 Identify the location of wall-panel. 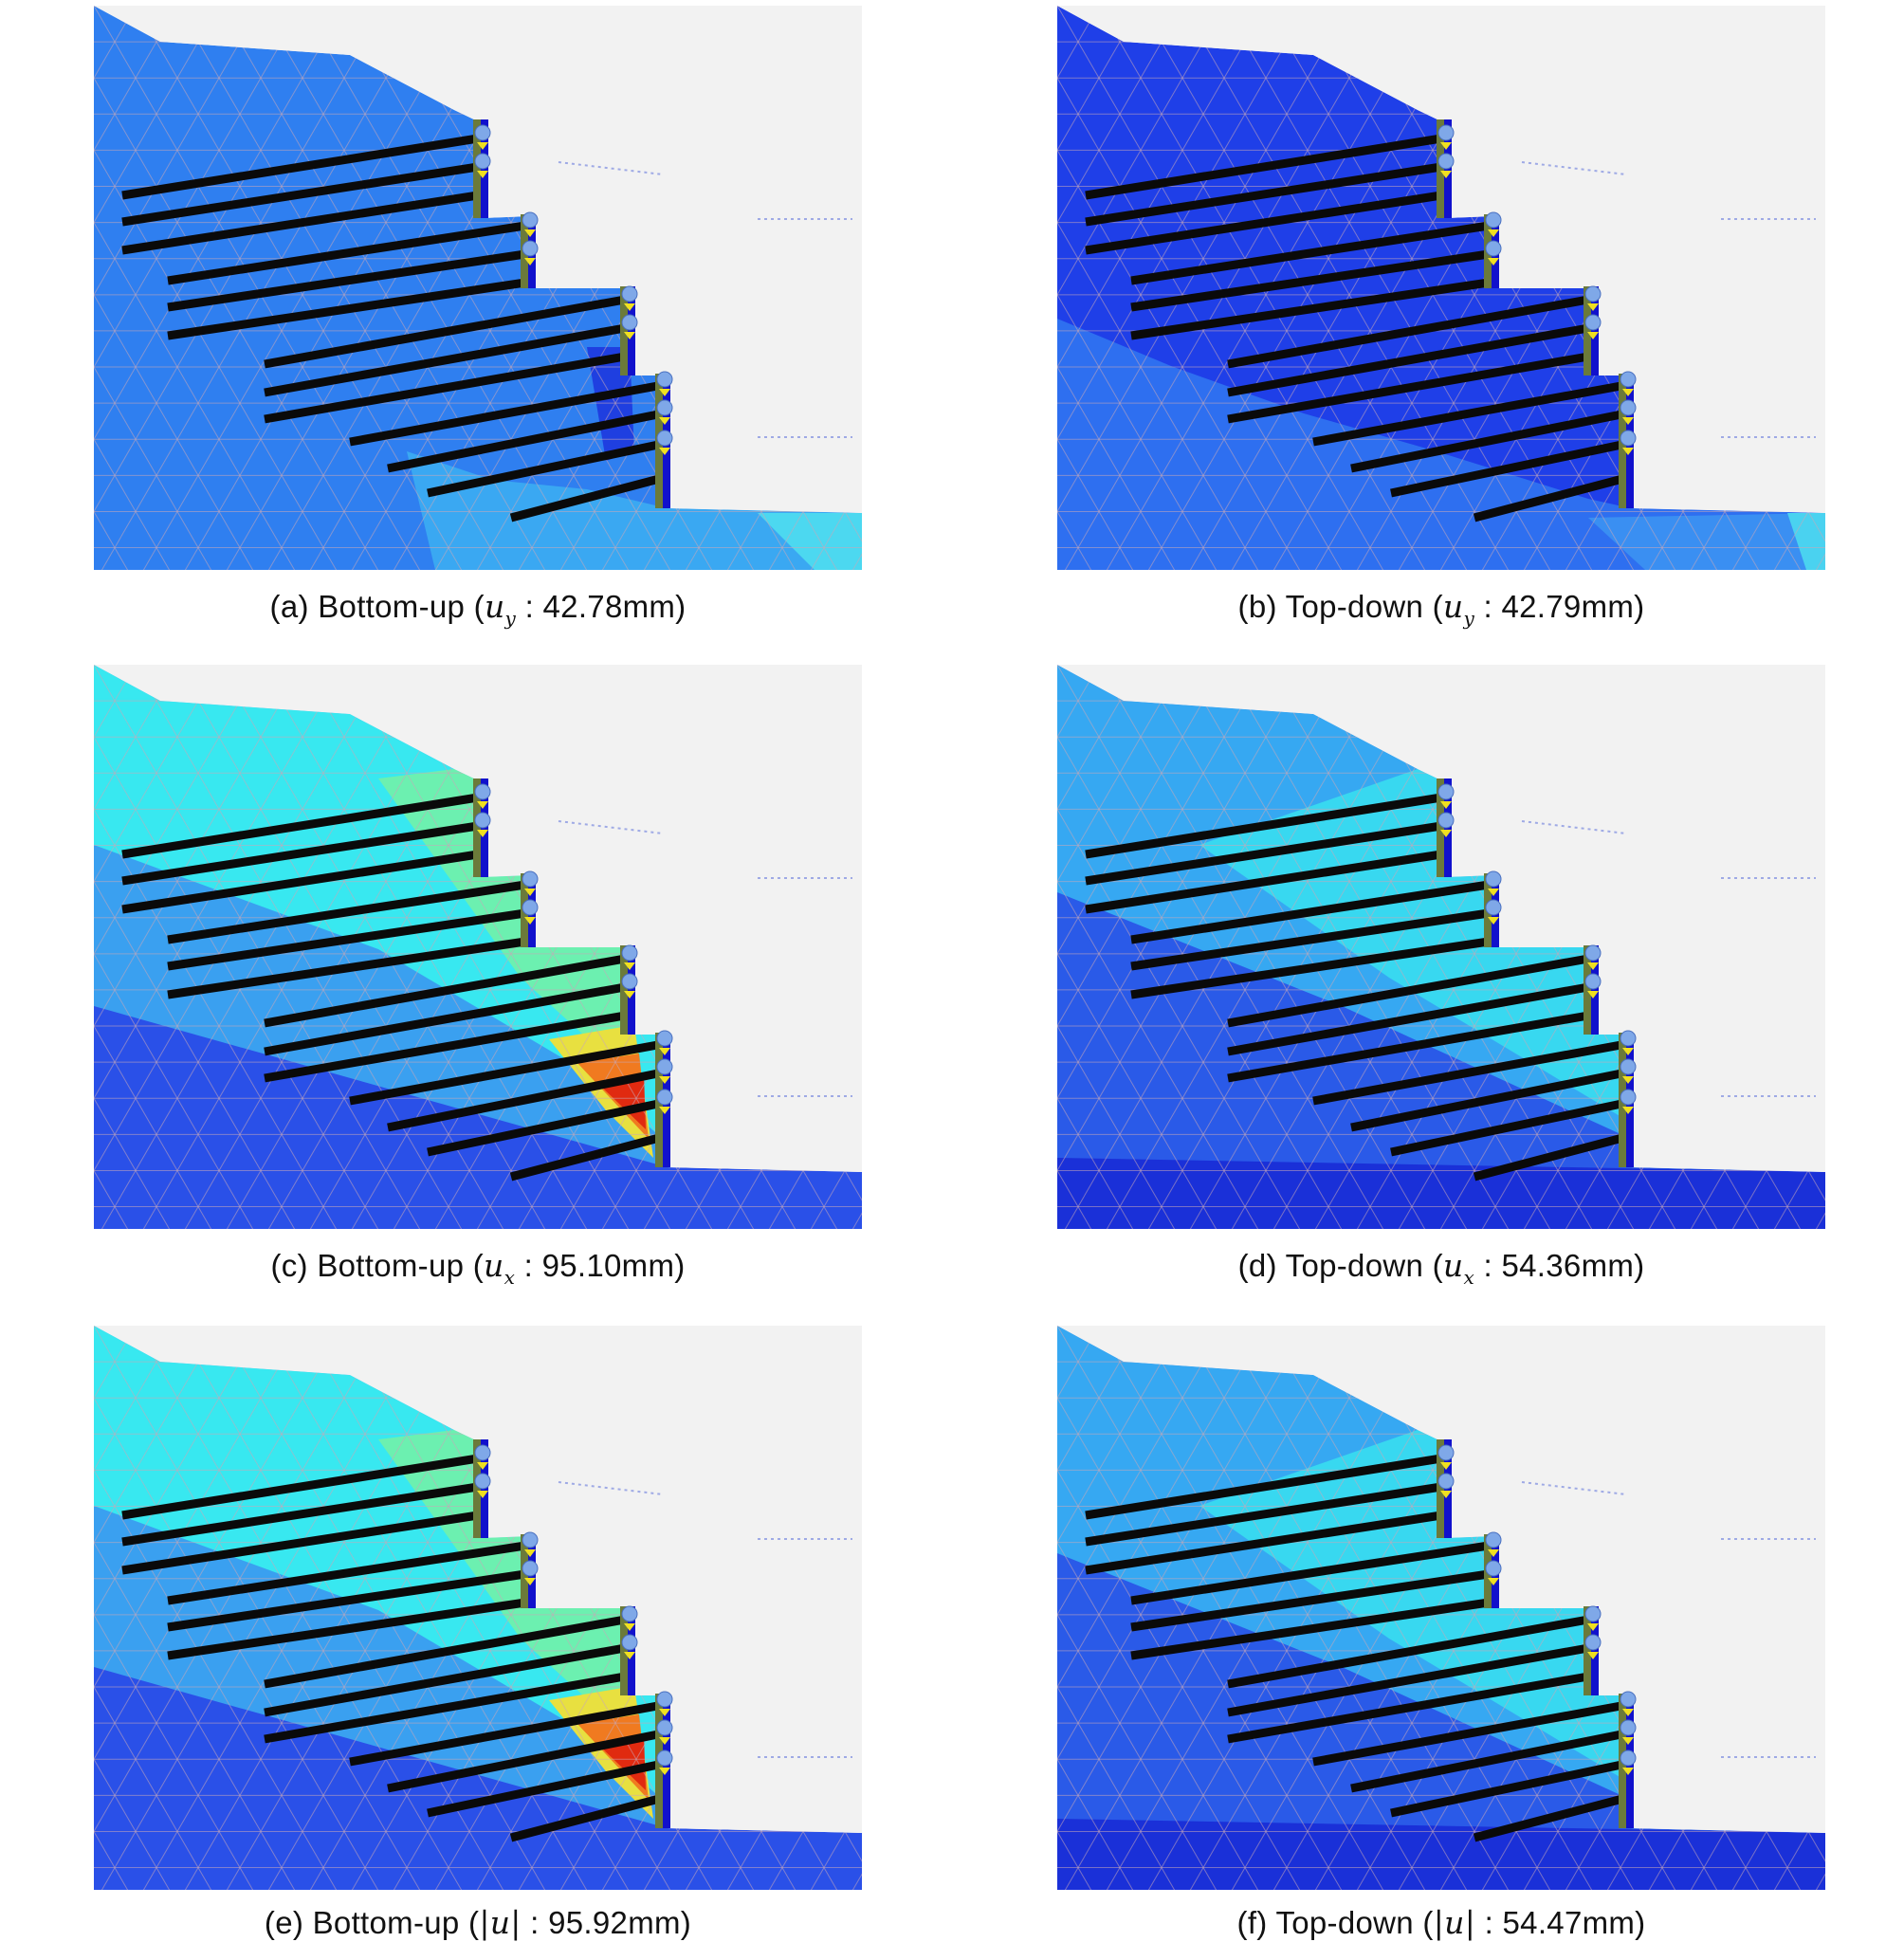
(632, 1650).